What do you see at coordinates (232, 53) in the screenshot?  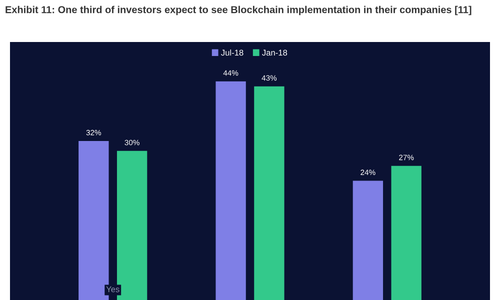 I see `legend-label: Jul-18` at bounding box center [232, 53].